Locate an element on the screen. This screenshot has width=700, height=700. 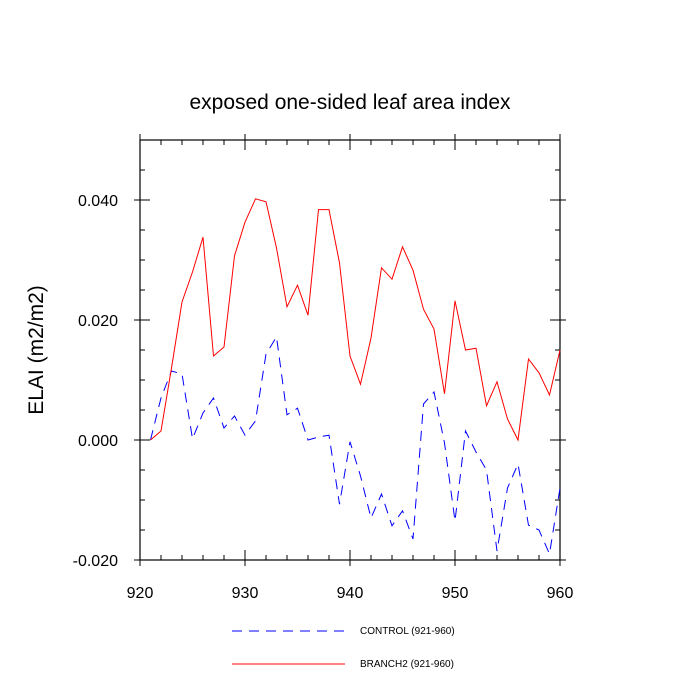
y-tick-label: 0.020 is located at coordinates (98, 321).